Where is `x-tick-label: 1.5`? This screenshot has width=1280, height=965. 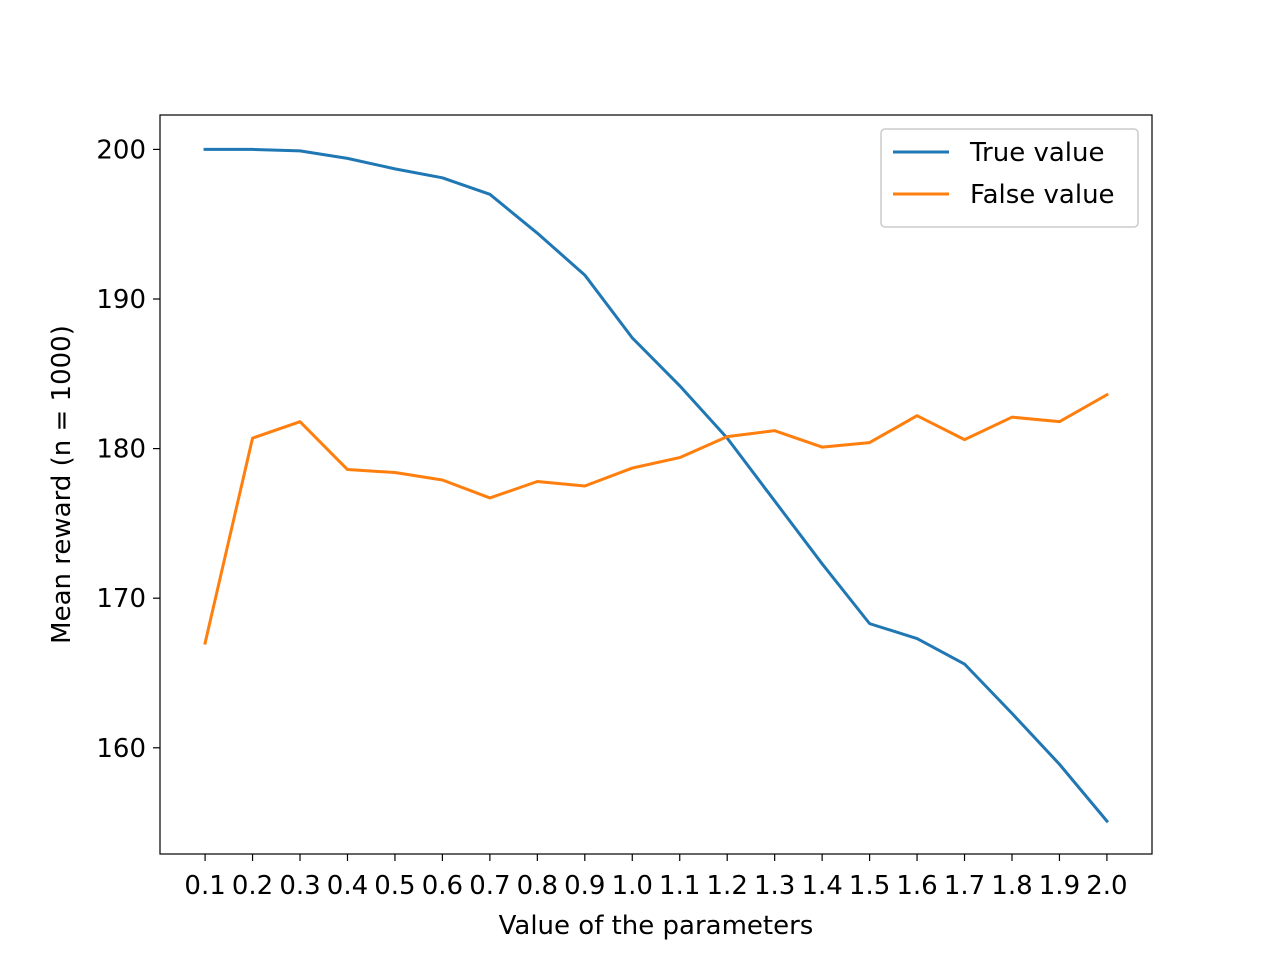
x-tick-label: 1.5 is located at coordinates (869, 886).